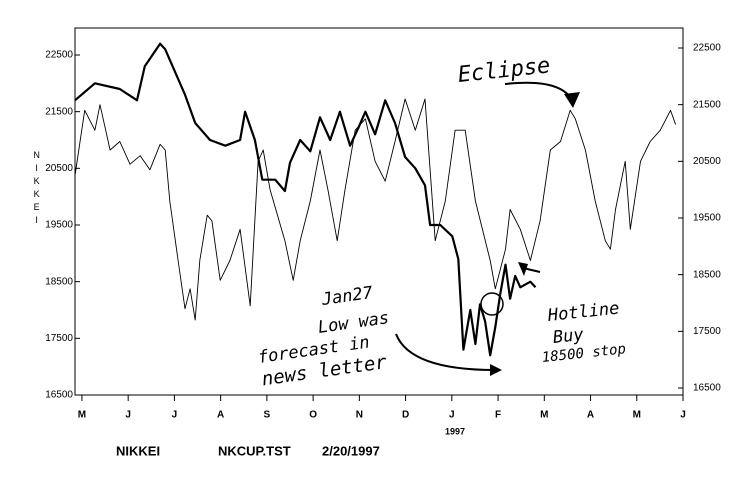 The height and width of the screenshot is (482, 750). I want to click on y-axis-label: NIKKEI, so click(37, 189).